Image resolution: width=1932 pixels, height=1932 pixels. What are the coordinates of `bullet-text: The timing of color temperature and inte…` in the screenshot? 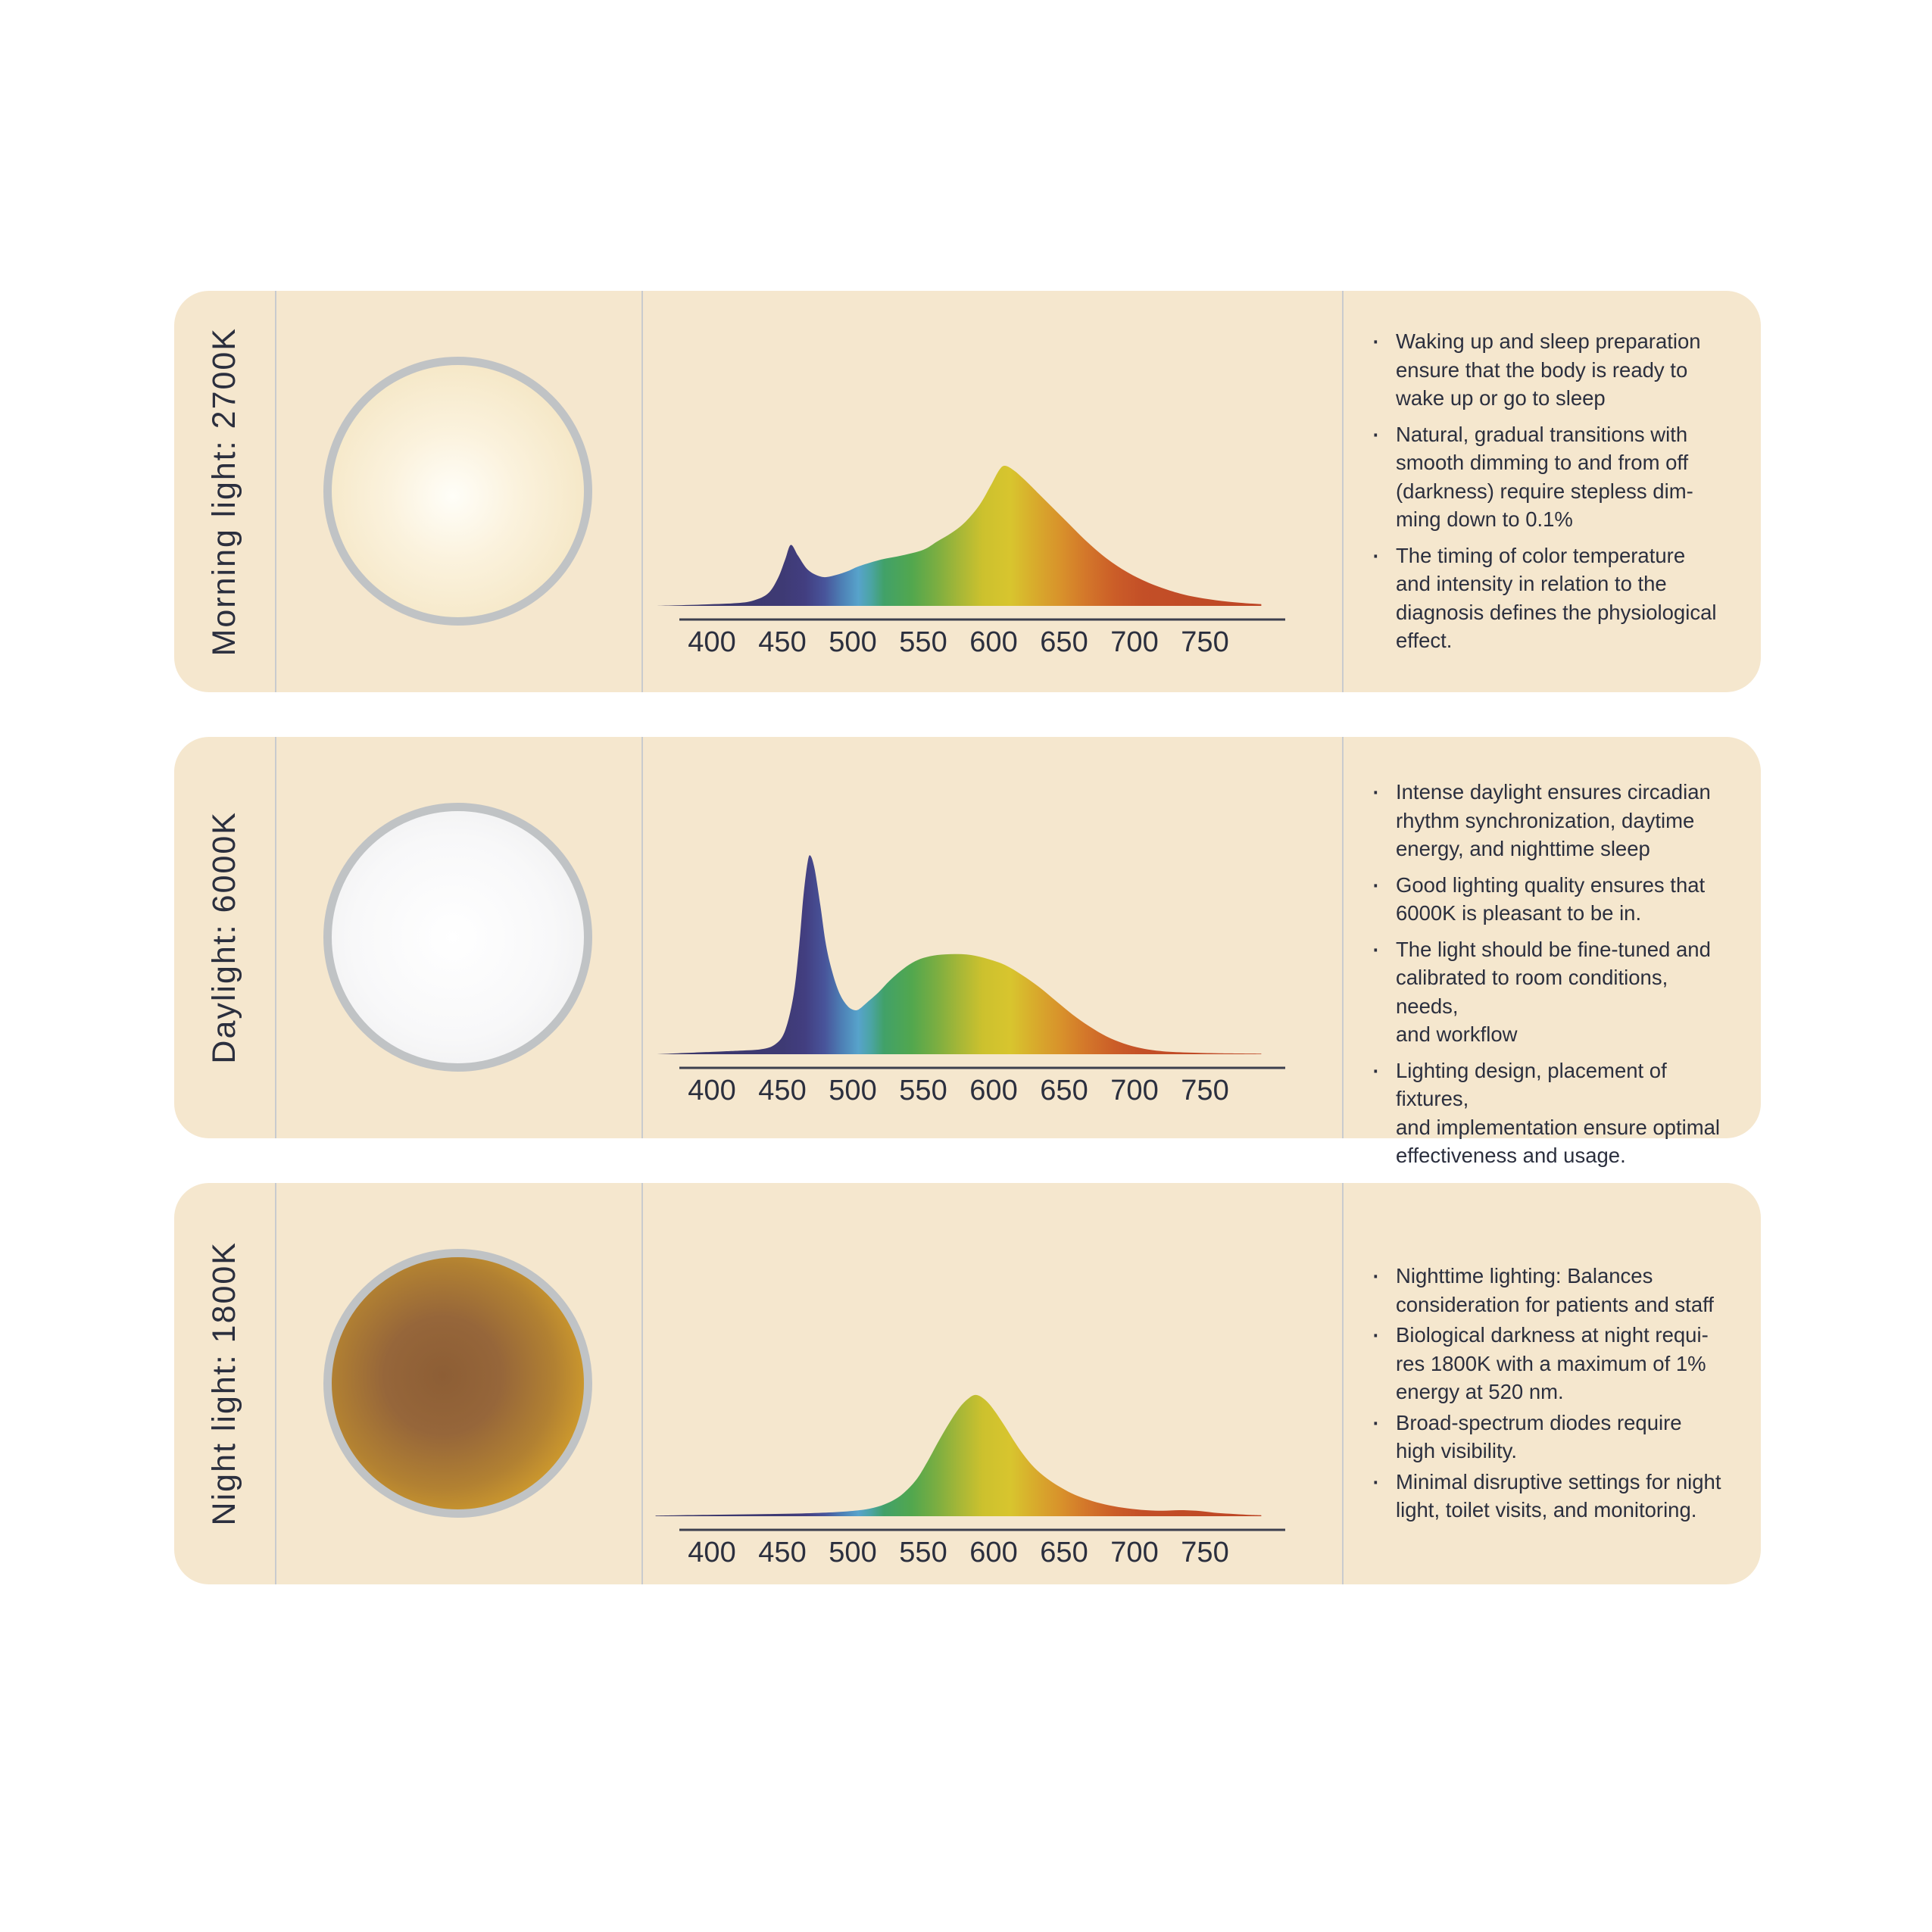 It's located at (1556, 598).